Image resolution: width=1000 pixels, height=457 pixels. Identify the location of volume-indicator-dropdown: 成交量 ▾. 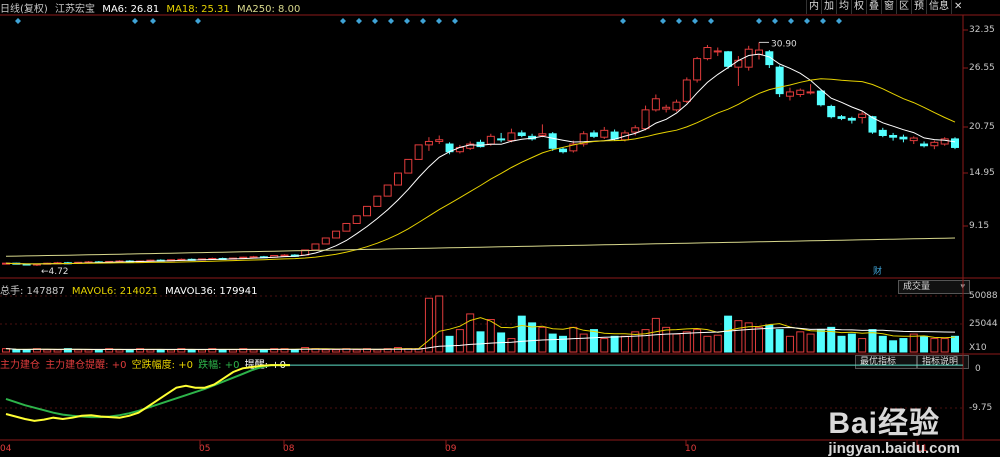
(934, 287).